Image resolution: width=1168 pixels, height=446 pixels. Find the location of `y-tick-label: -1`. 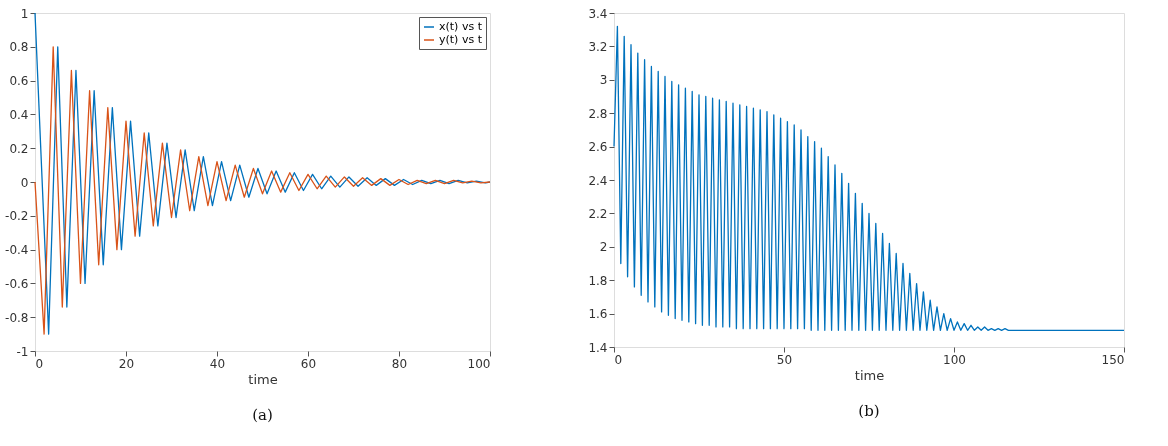

y-tick-label: -1 is located at coordinates (22, 351).